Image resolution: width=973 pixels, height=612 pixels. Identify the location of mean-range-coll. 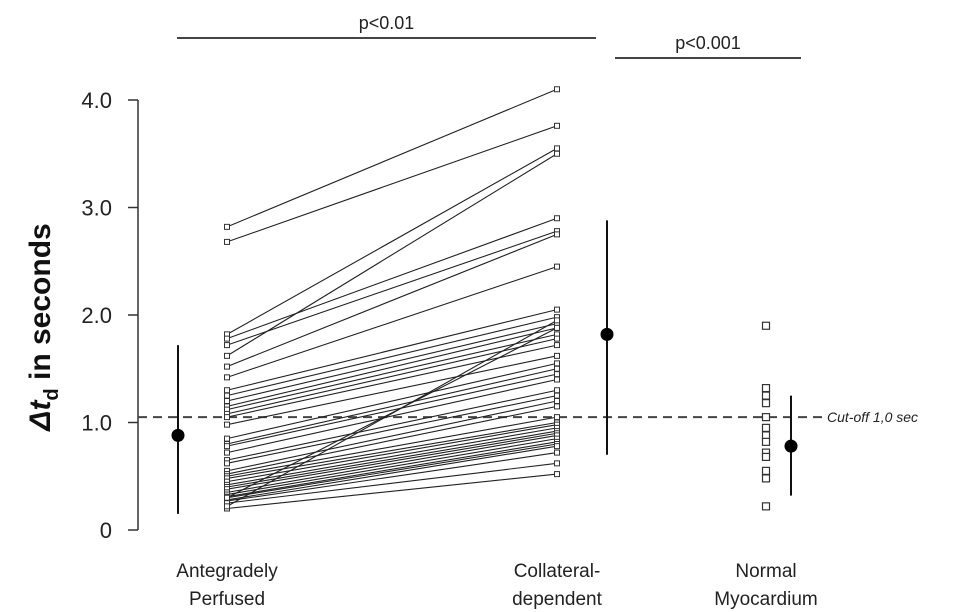
(607, 337).